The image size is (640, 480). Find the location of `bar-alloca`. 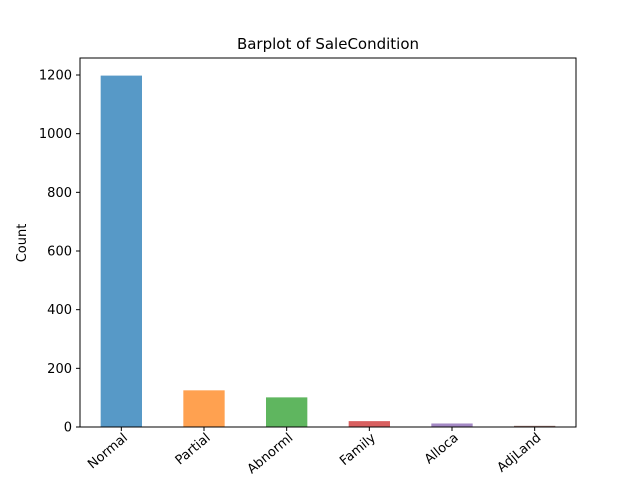

bar-alloca is located at coordinates (452, 425).